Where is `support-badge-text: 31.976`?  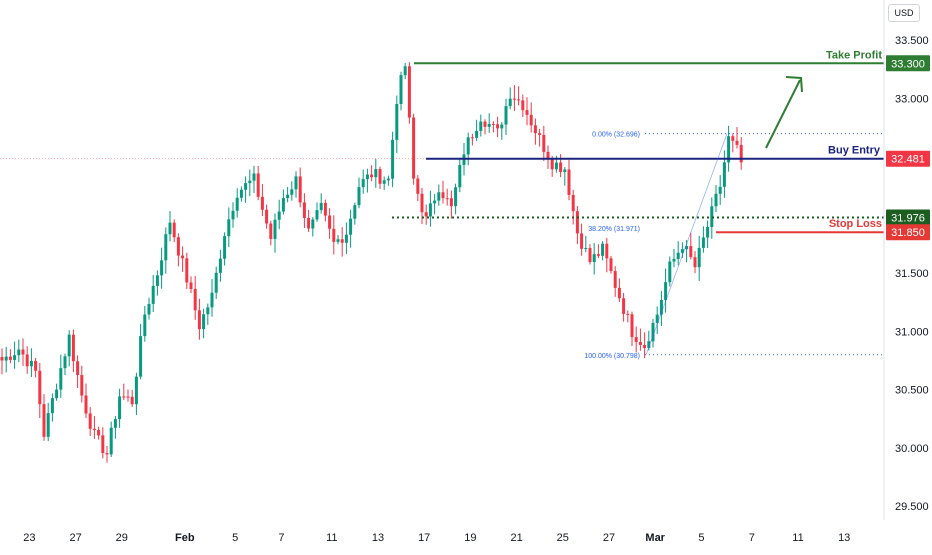
support-badge-text: 31.976 is located at coordinates (908, 219).